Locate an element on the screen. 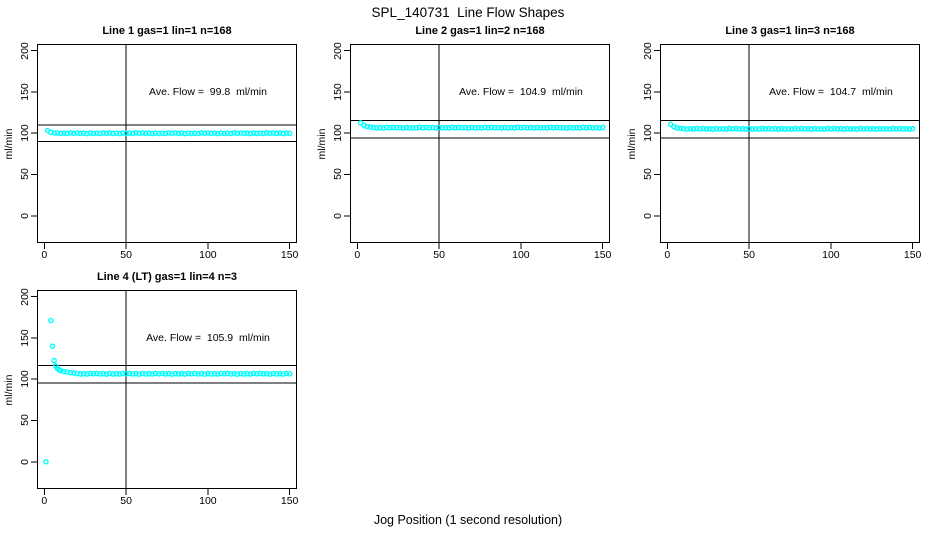 Image resolution: width=936 pixels, height=540 pixels. x-tick-label: 150 is located at coordinates (289, 255).